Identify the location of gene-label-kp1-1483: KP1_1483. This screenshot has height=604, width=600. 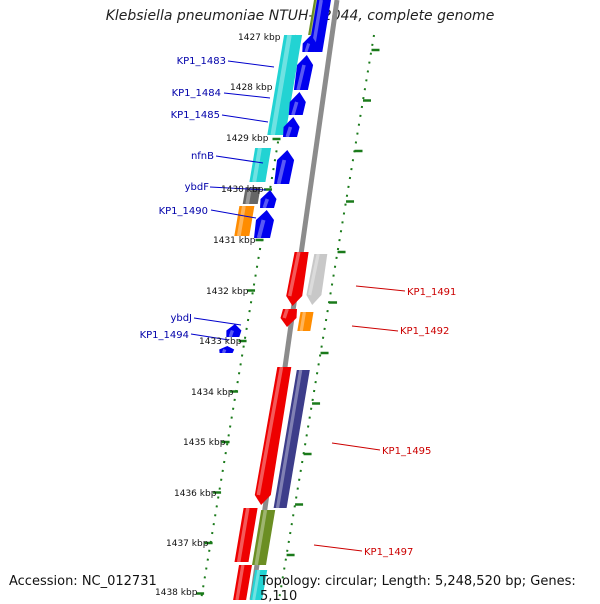
(201, 61).